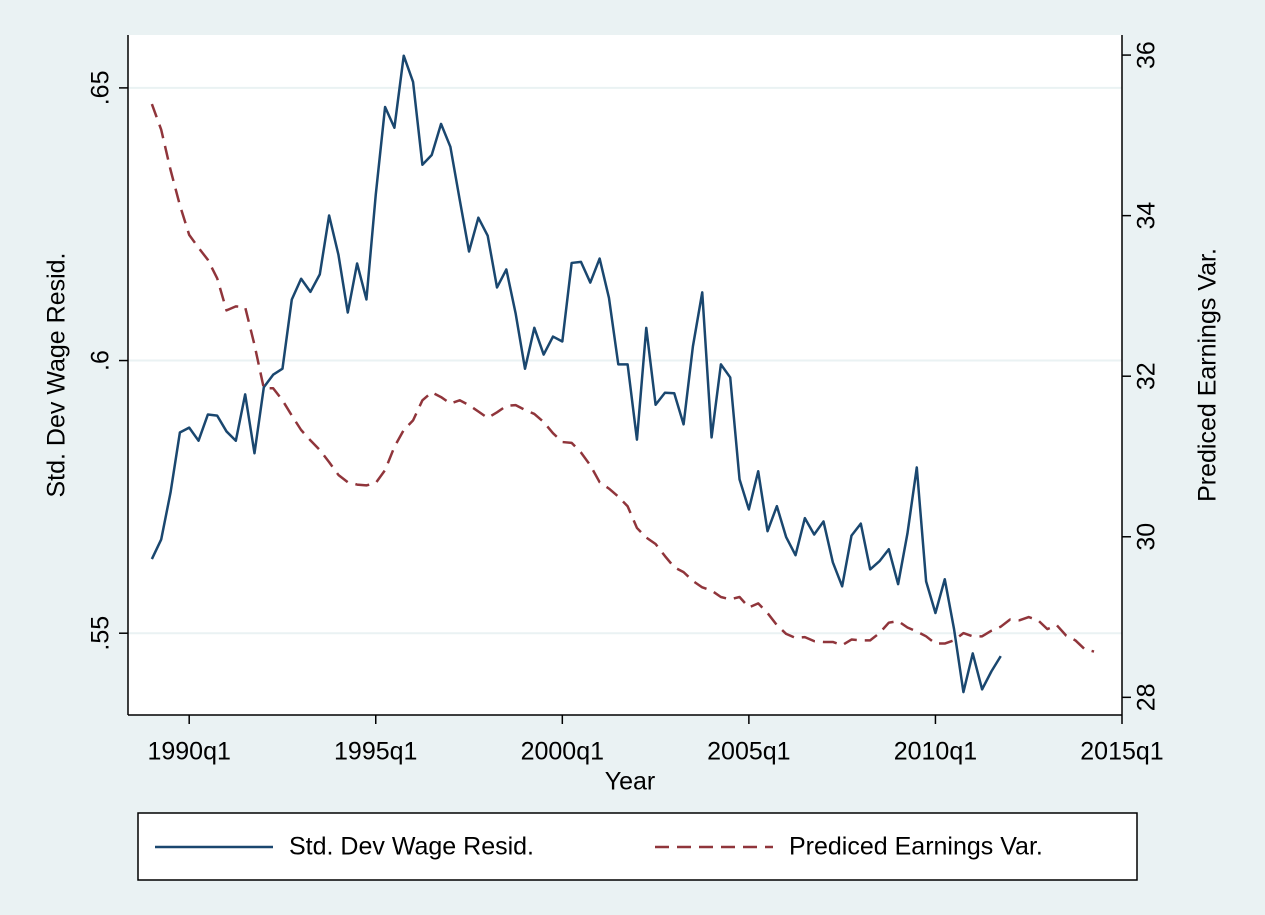  What do you see at coordinates (375, 752) in the screenshot?
I see `x-tick-label: 1995q1` at bounding box center [375, 752].